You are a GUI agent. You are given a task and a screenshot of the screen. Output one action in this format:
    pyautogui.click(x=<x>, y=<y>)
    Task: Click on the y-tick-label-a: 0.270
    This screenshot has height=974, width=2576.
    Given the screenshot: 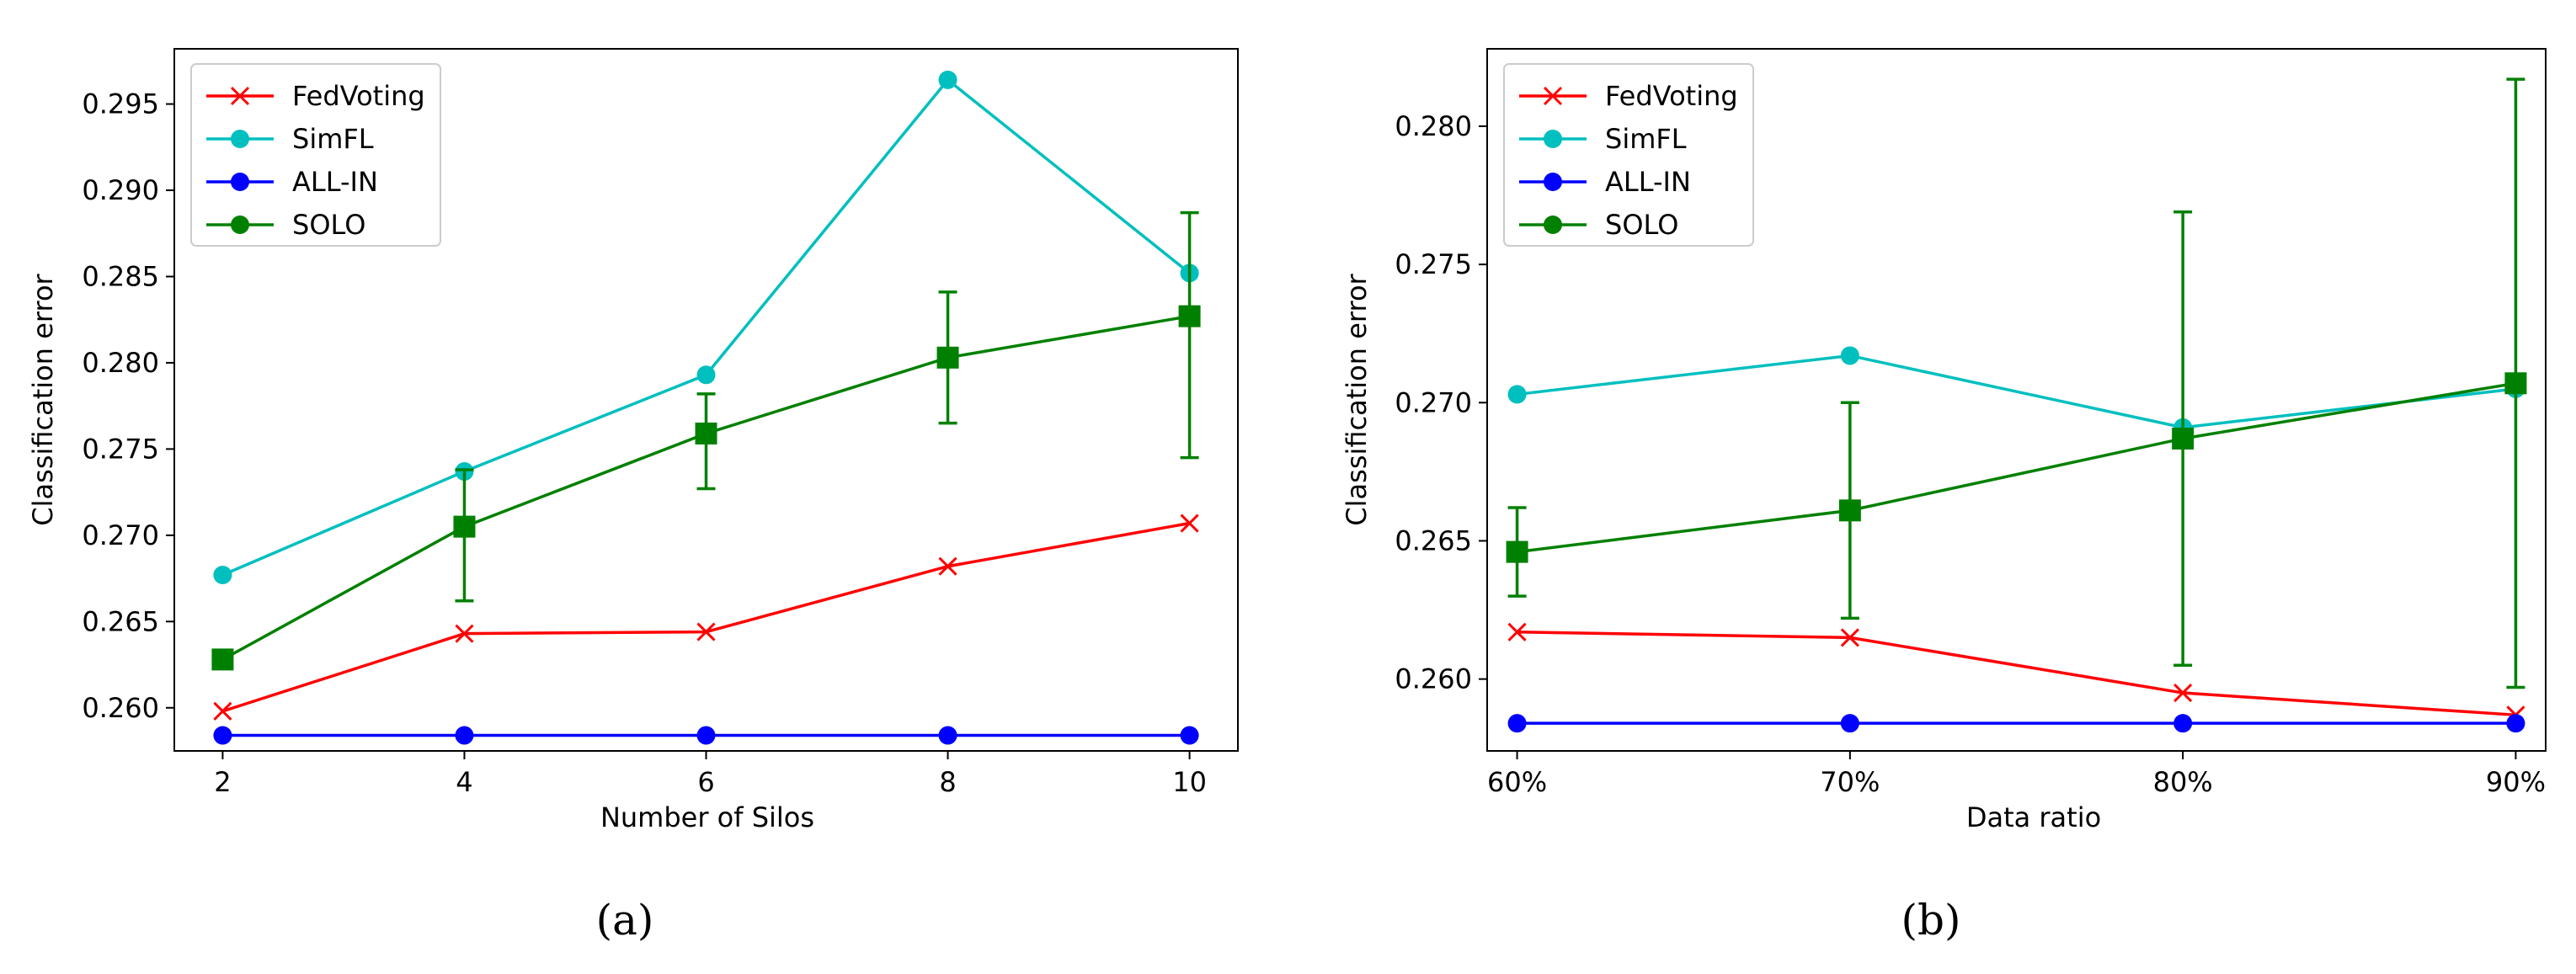 What is the action you would take?
    pyautogui.click(x=120, y=535)
    